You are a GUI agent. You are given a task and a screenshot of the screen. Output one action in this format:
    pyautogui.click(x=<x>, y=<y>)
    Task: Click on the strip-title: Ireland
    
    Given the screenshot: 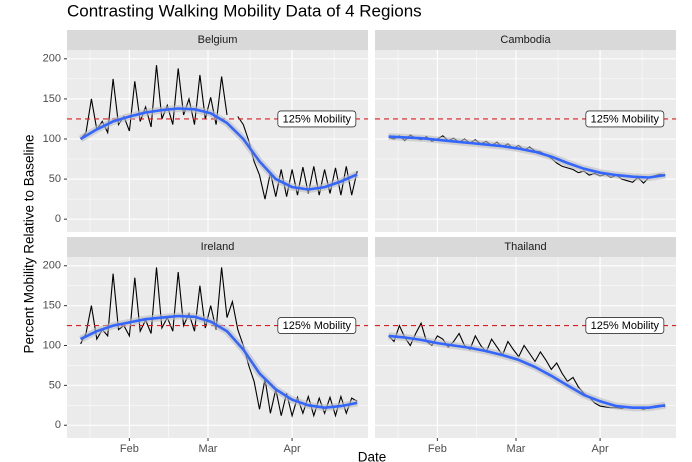 What is the action you would take?
    pyautogui.click(x=218, y=247)
    